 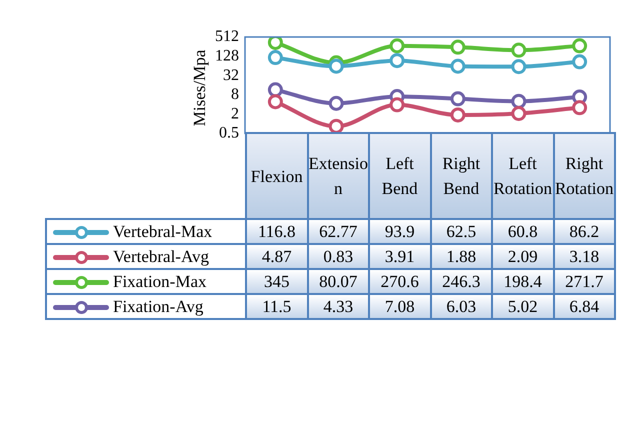 I want to click on y-tick-label: 0.5, so click(x=229, y=133).